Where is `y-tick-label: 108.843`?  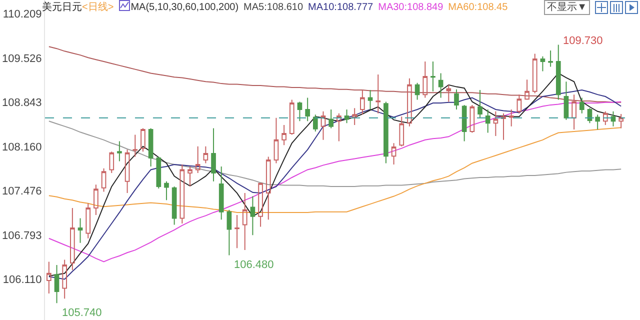 y-tick-label: 108.843 is located at coordinates (22, 103).